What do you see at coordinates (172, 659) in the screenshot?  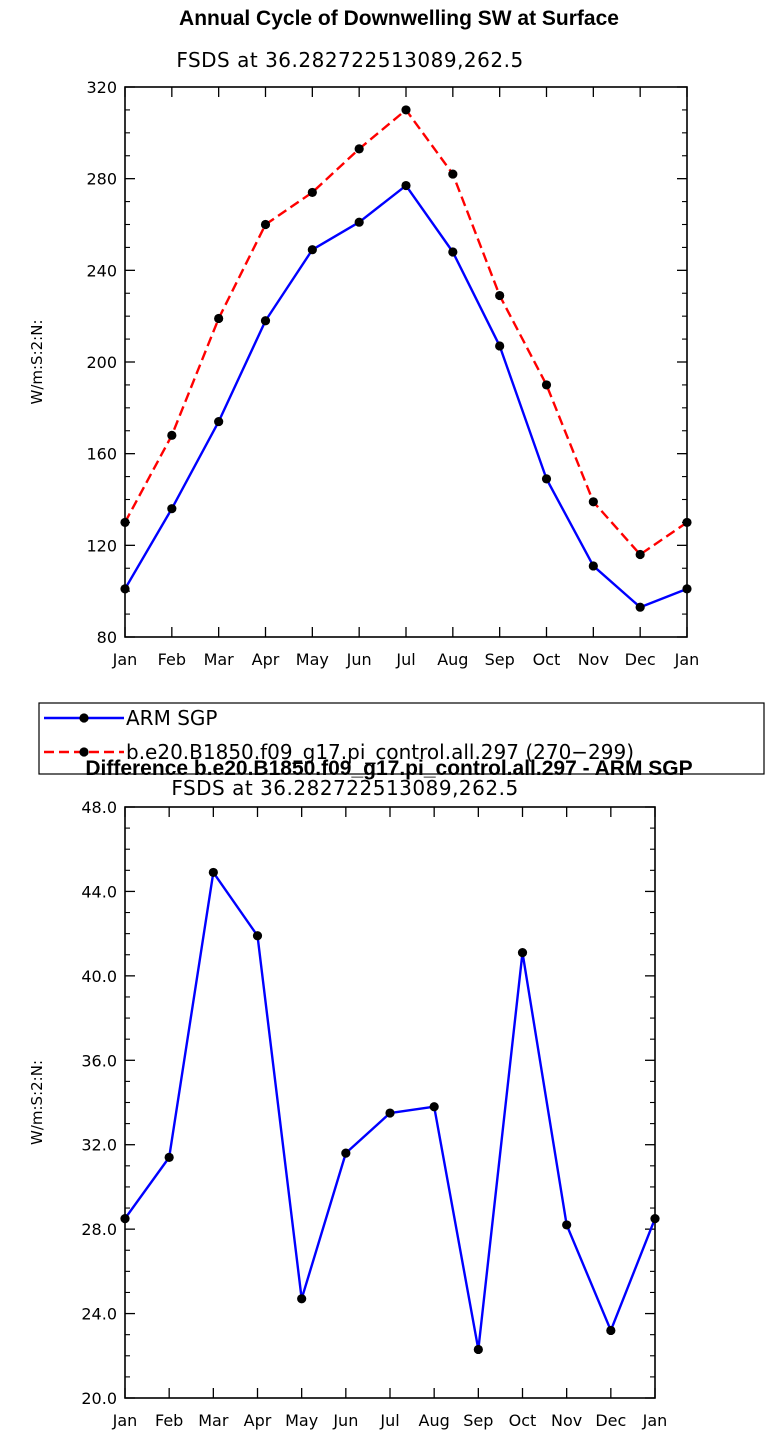 I see `chart1-xtick-label: Feb` at bounding box center [172, 659].